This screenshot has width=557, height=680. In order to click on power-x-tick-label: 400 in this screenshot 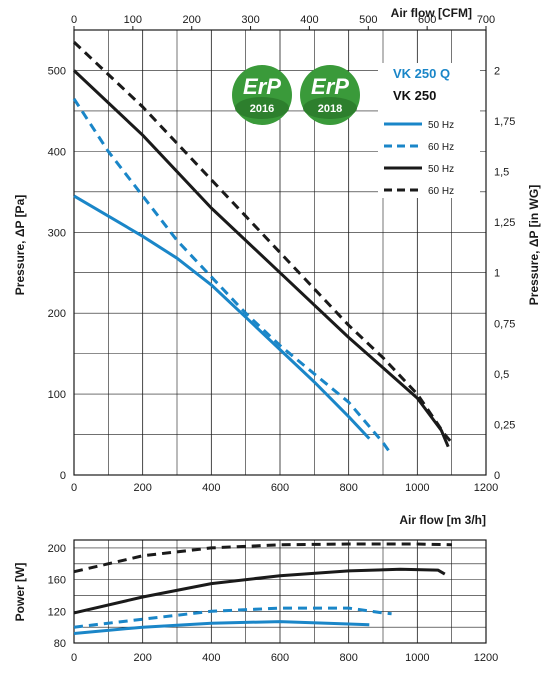, I will do `click(211, 658)`.